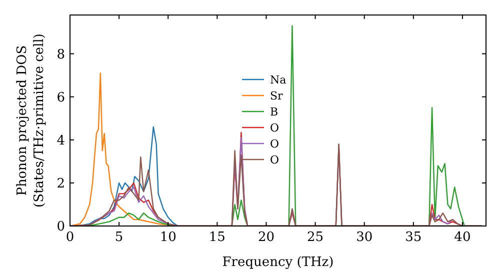 This screenshot has height=280, width=500. I want to click on legend-label: Sr, so click(277, 96).